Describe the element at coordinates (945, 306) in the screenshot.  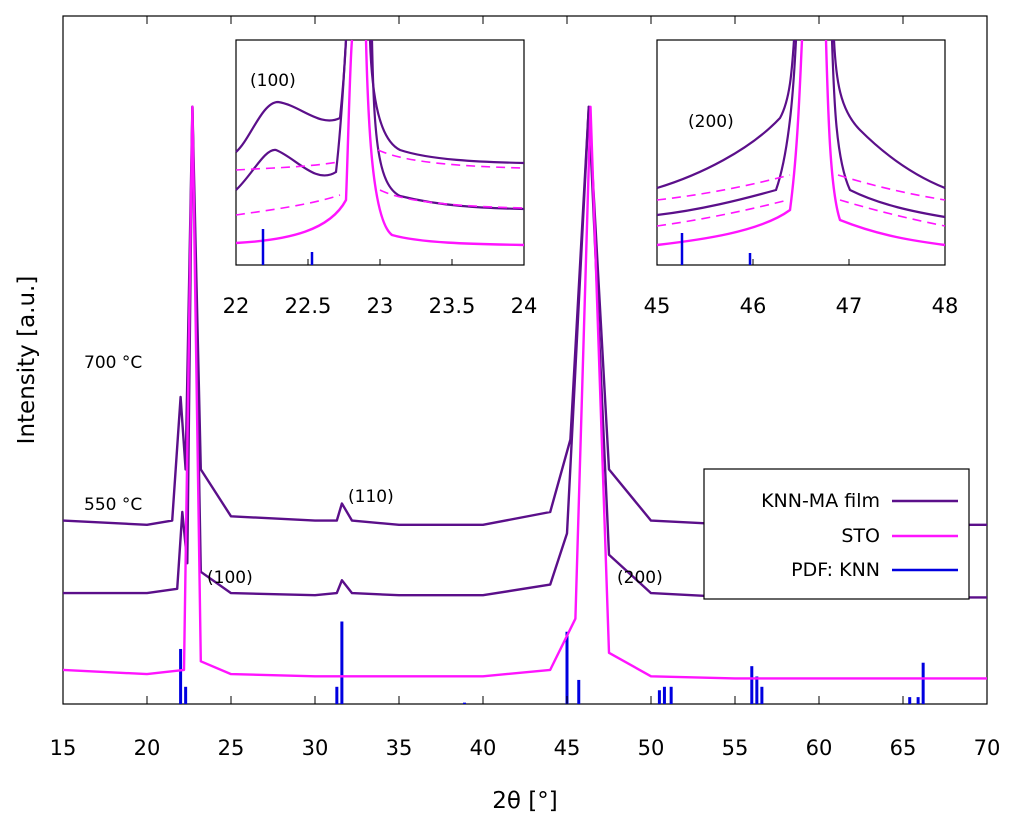
I see `inset-tick-label: 48` at that location.